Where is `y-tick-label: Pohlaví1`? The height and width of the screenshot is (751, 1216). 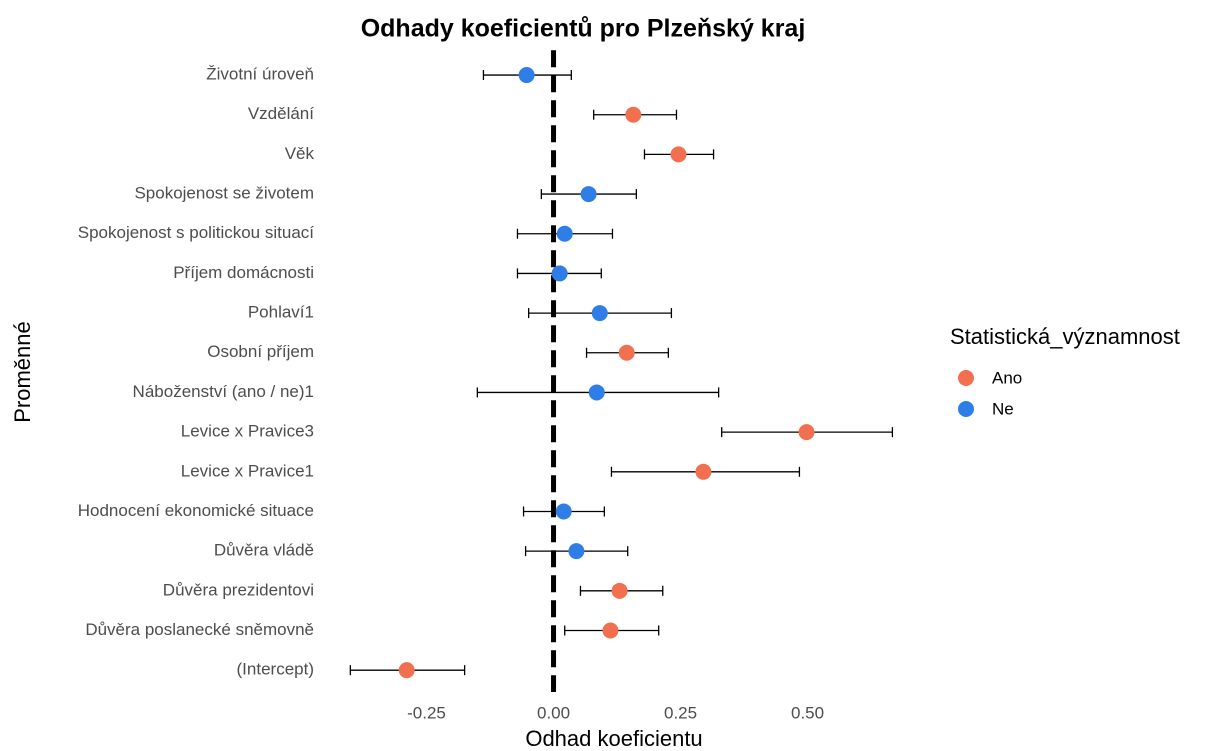
y-tick-label: Pohlaví1 is located at coordinates (281, 312).